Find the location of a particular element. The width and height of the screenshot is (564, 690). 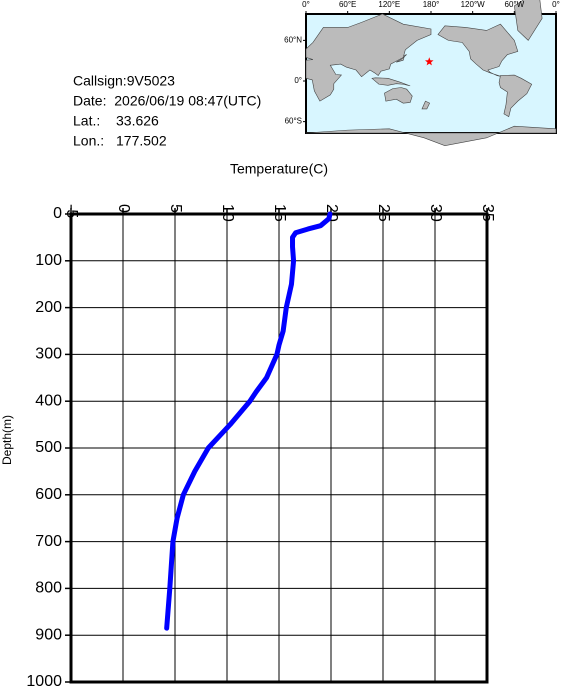

map-lon-label: 60°W is located at coordinates (515, 4).